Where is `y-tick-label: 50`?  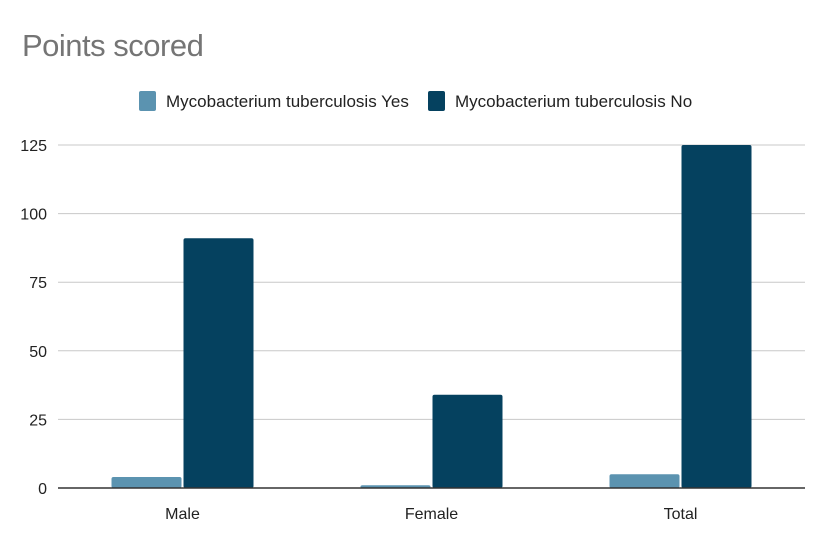 y-tick-label: 50 is located at coordinates (38, 352).